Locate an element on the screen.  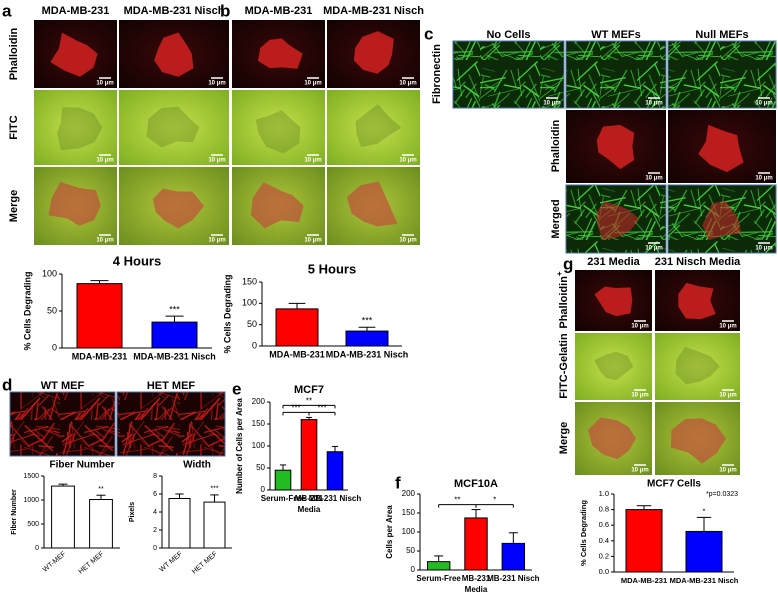
row-label: Fibronectin is located at coordinates (437, 74).